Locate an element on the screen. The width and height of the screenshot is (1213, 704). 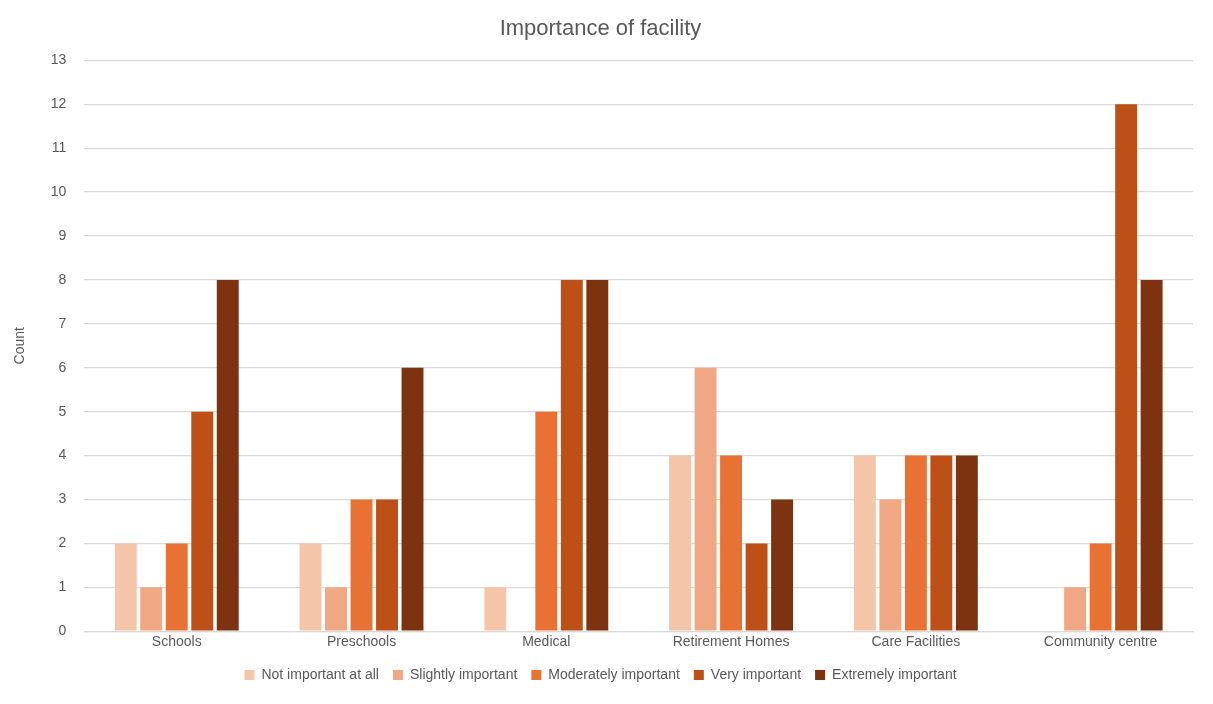
y-tick-label: 10 is located at coordinates (58, 190).